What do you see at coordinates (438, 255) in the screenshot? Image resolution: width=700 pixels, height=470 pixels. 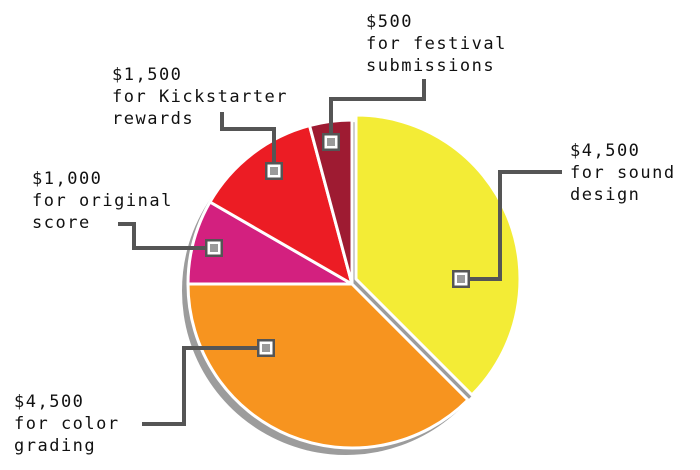 I see `pie-slice-sound-design` at bounding box center [438, 255].